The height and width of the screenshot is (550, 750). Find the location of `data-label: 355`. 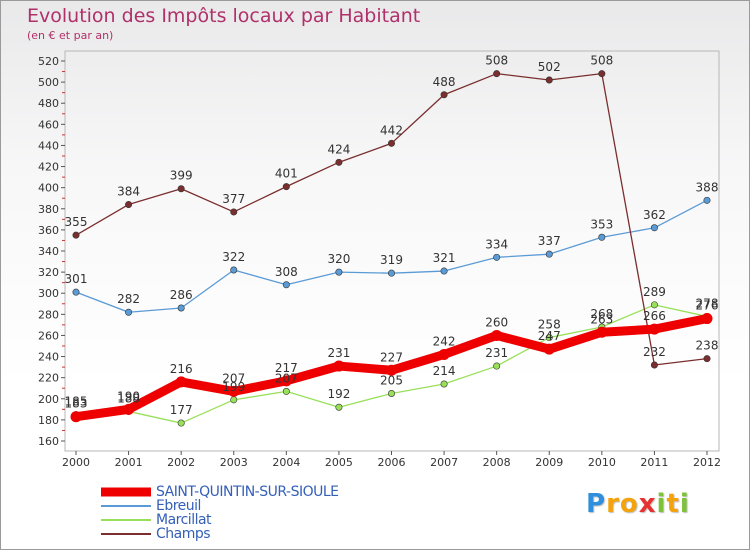

data-label: 355 is located at coordinates (76, 222).